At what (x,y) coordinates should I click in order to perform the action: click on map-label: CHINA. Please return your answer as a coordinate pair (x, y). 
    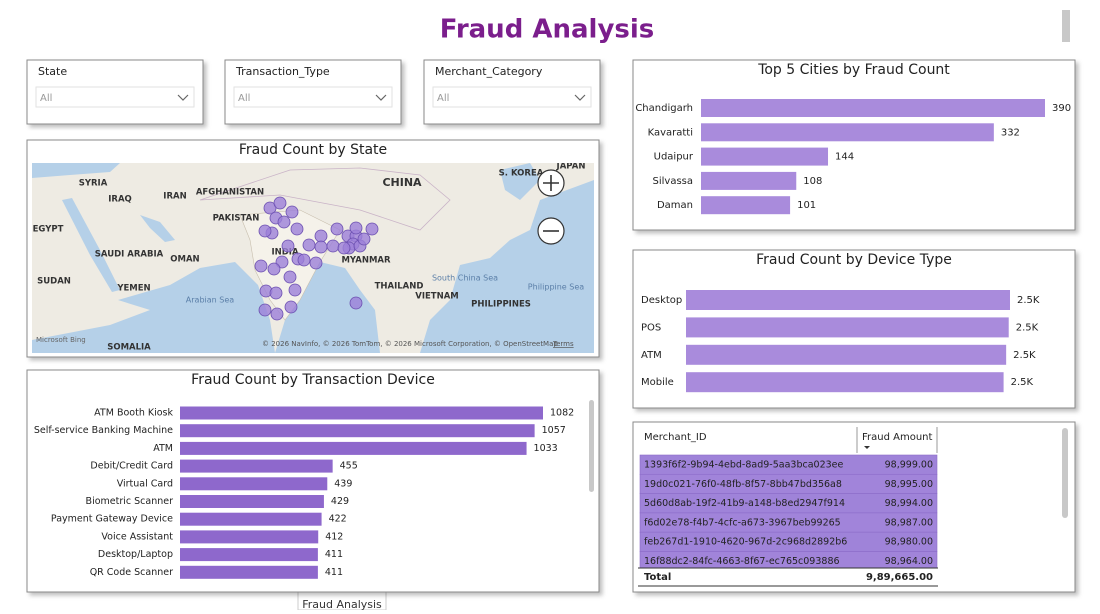
    Looking at the image, I should click on (402, 182).